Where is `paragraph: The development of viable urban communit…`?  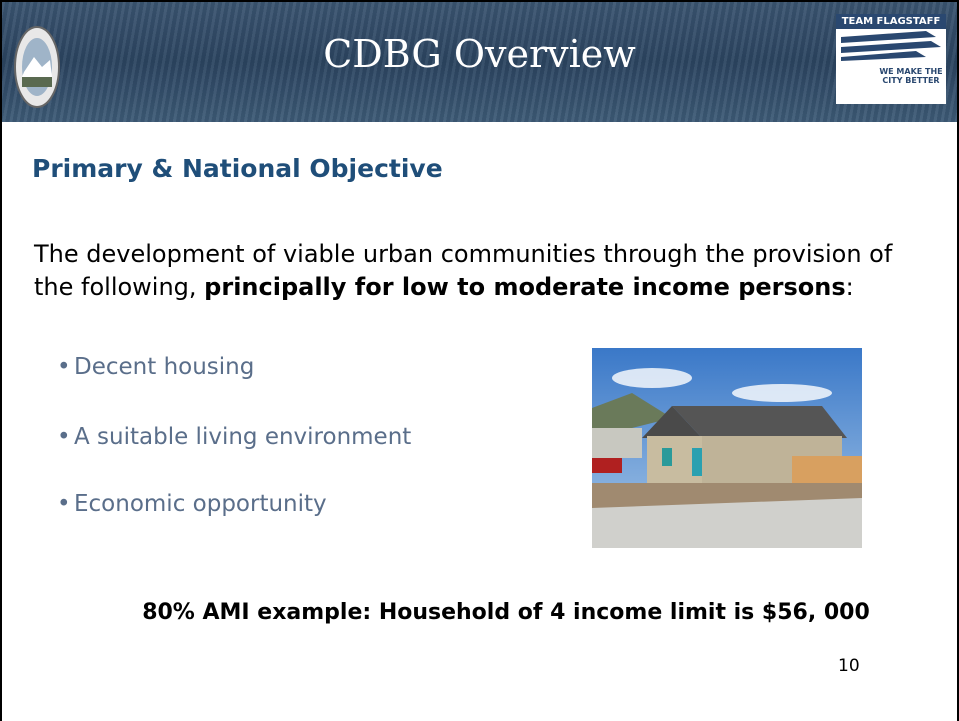 paragraph: The development of viable urban communit… is located at coordinates (484, 271).